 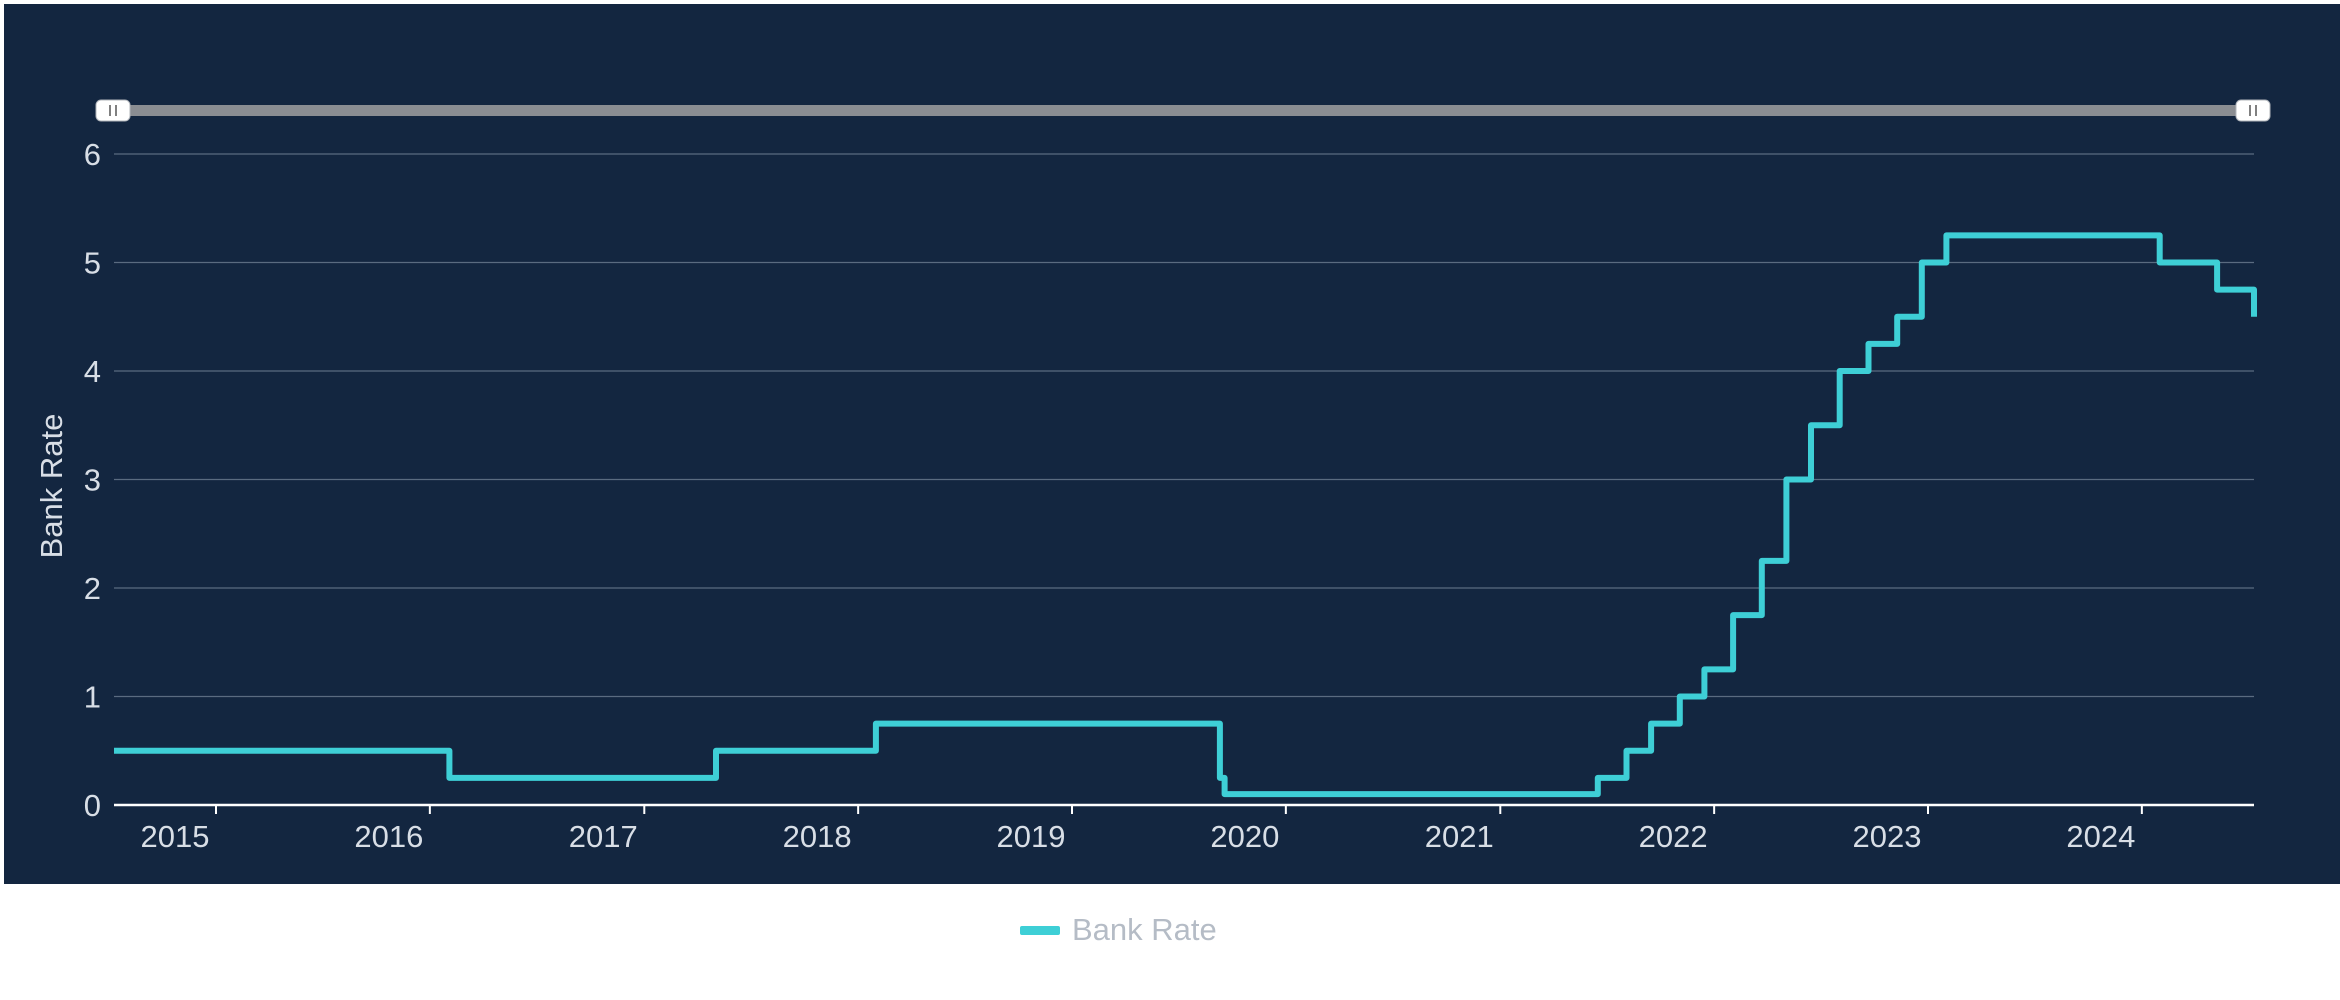 What do you see at coordinates (113, 110) in the screenshot?
I see `navigator-left-handle` at bounding box center [113, 110].